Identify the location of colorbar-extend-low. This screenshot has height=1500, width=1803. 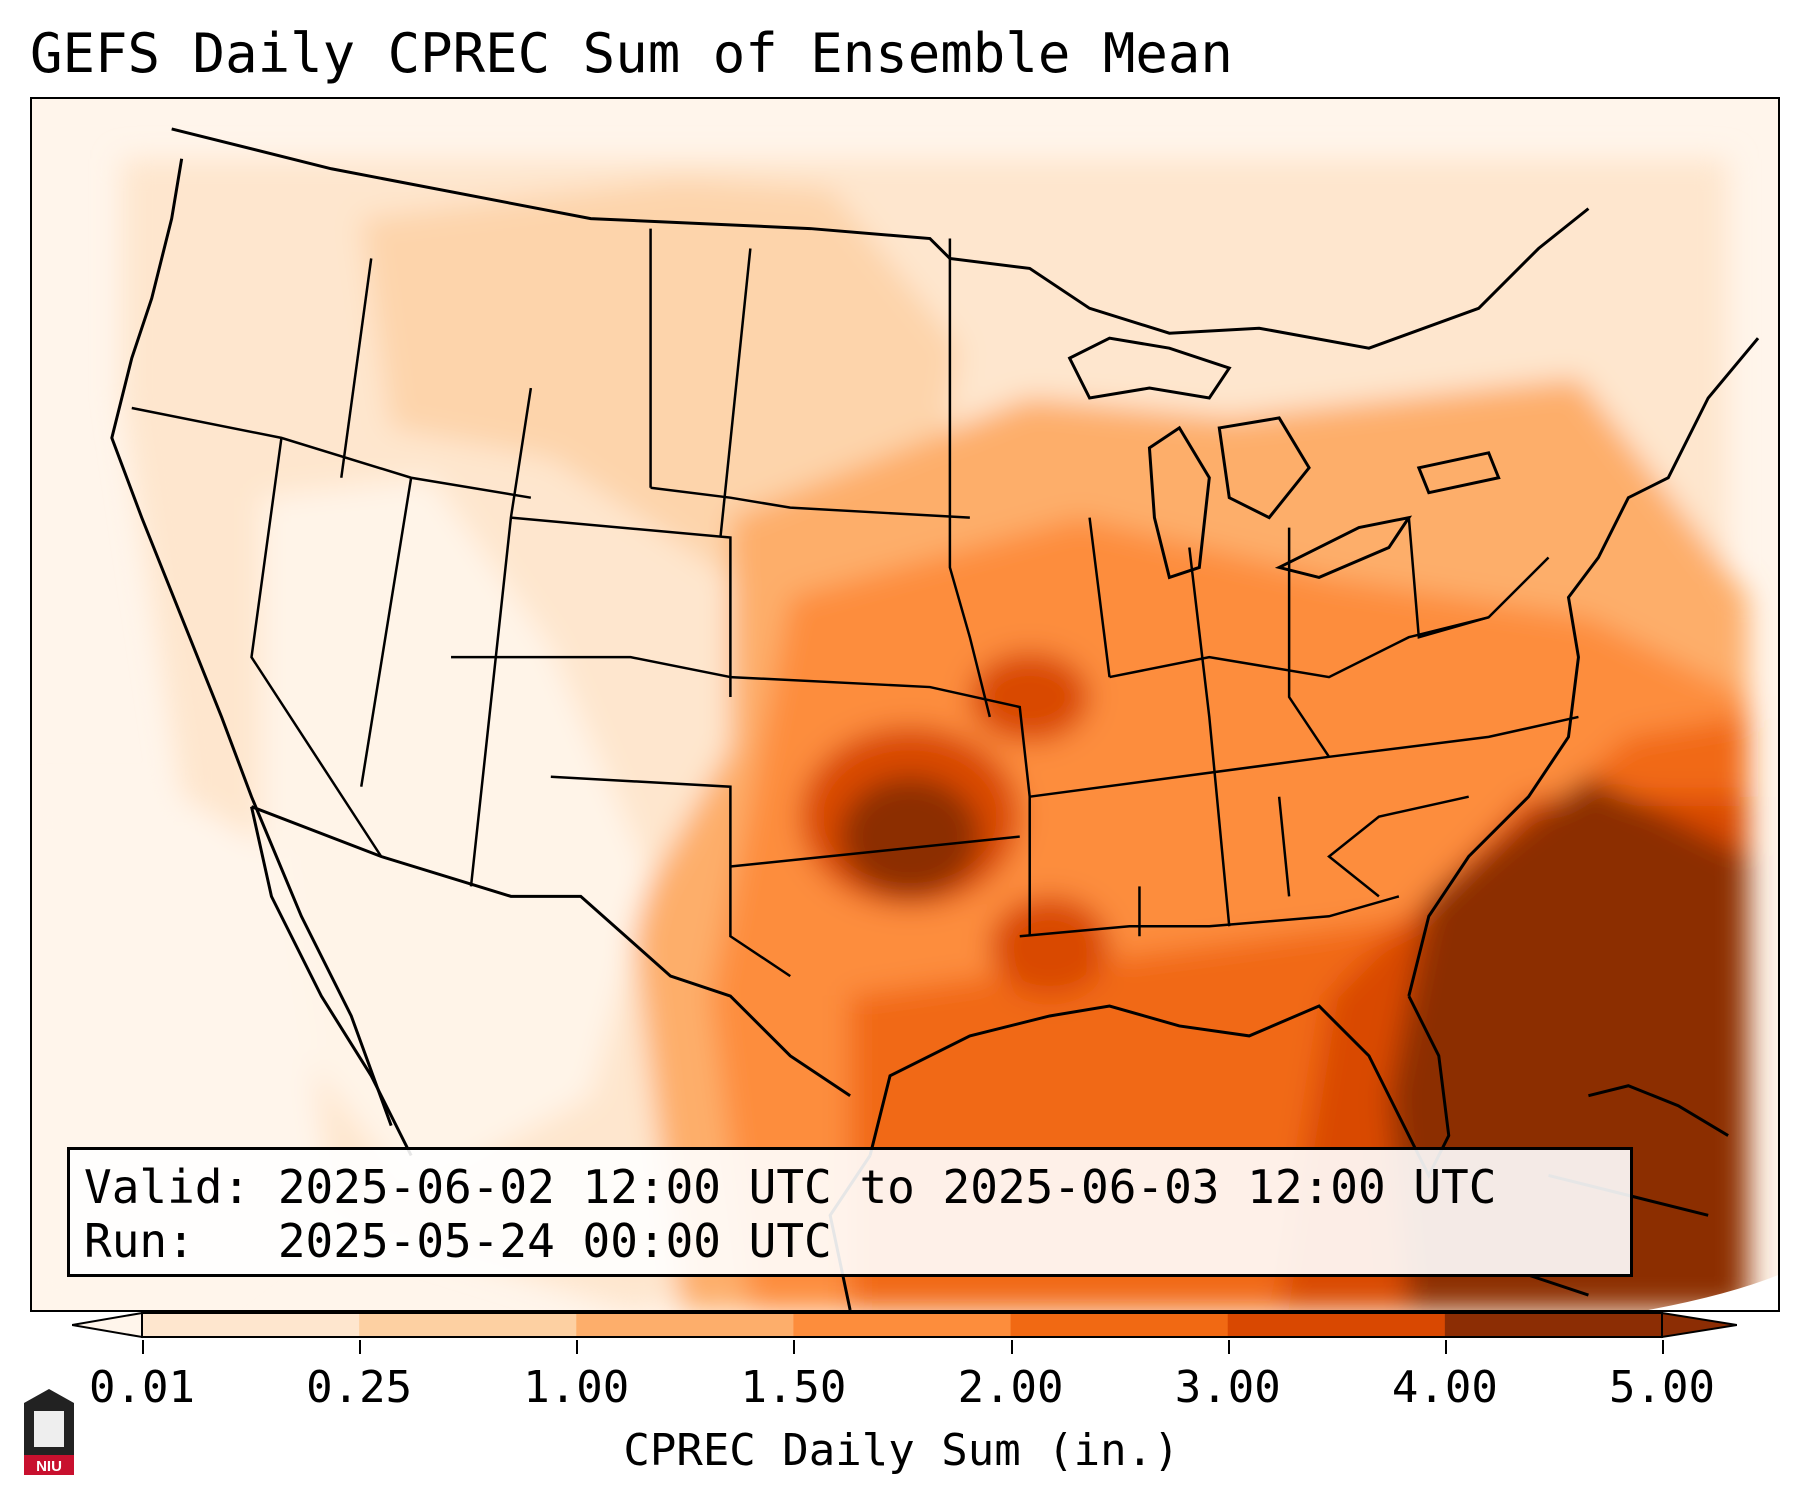
(107, 1325).